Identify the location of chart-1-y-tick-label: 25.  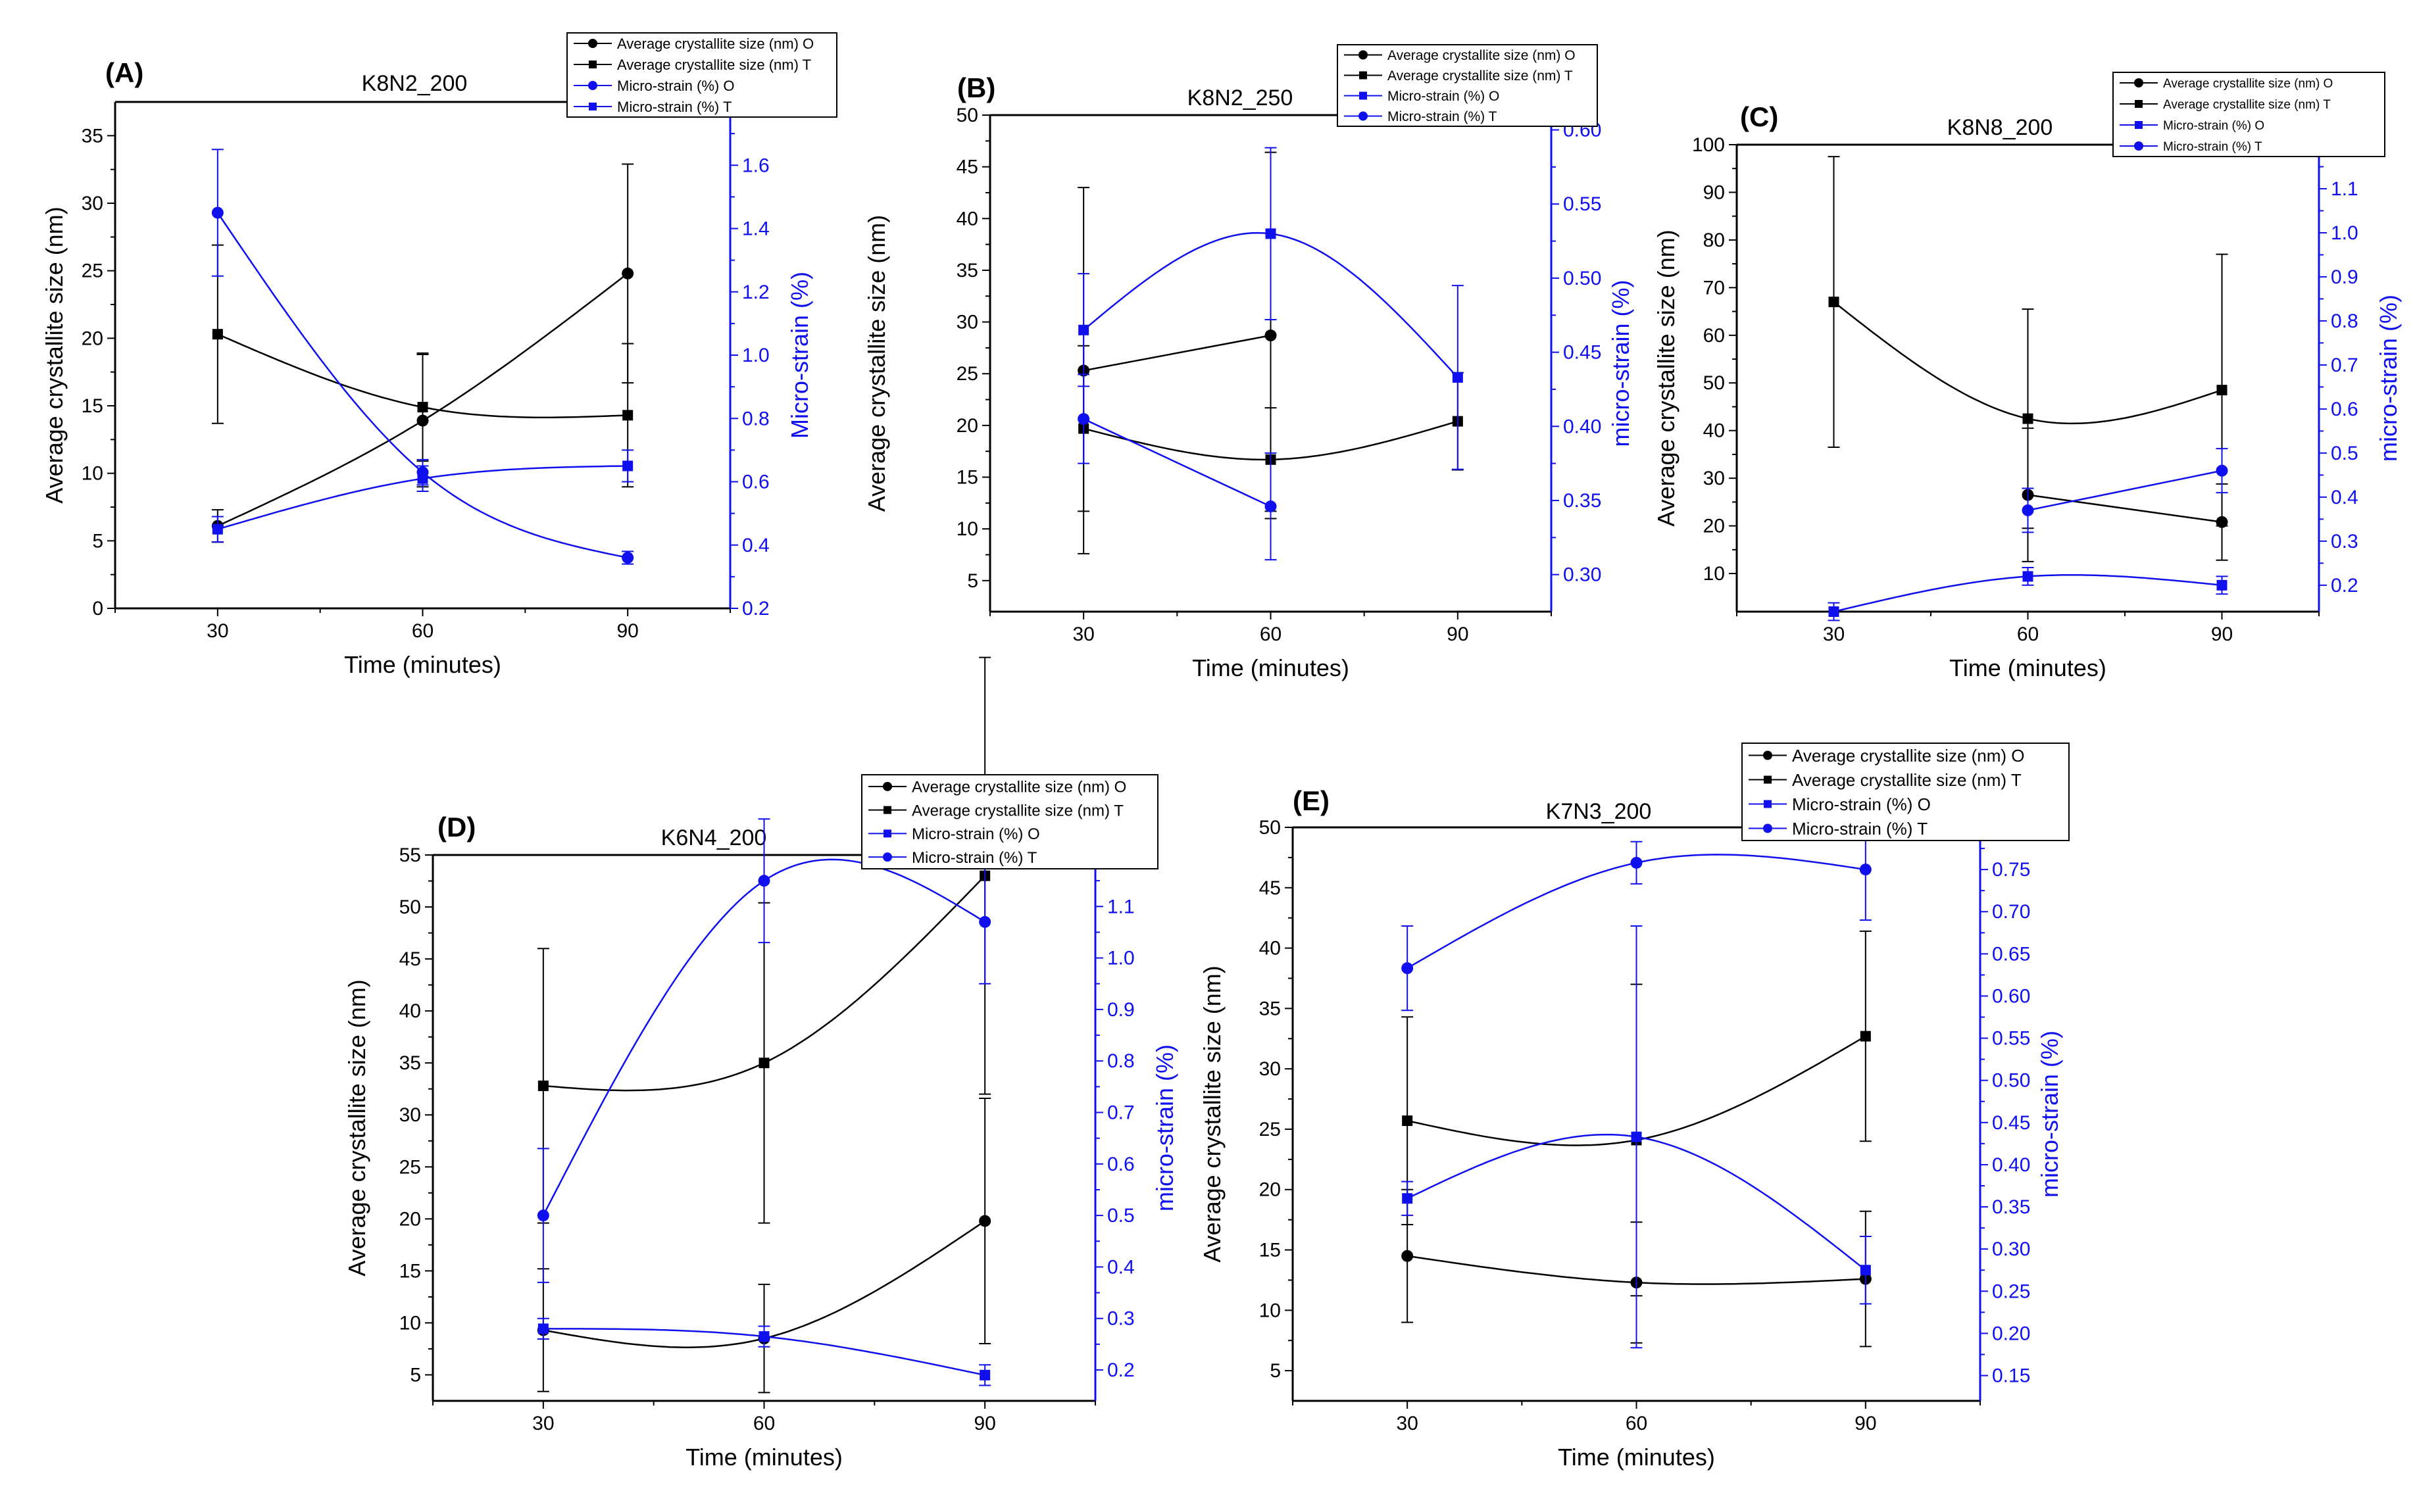
(92, 271).